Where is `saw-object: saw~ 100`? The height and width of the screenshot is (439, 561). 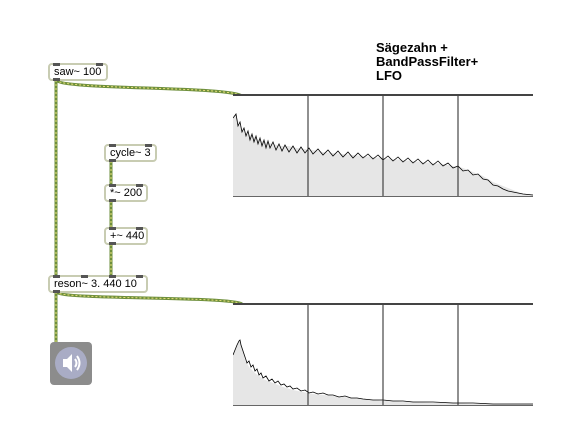
saw-object: saw~ 100 is located at coordinates (78, 72).